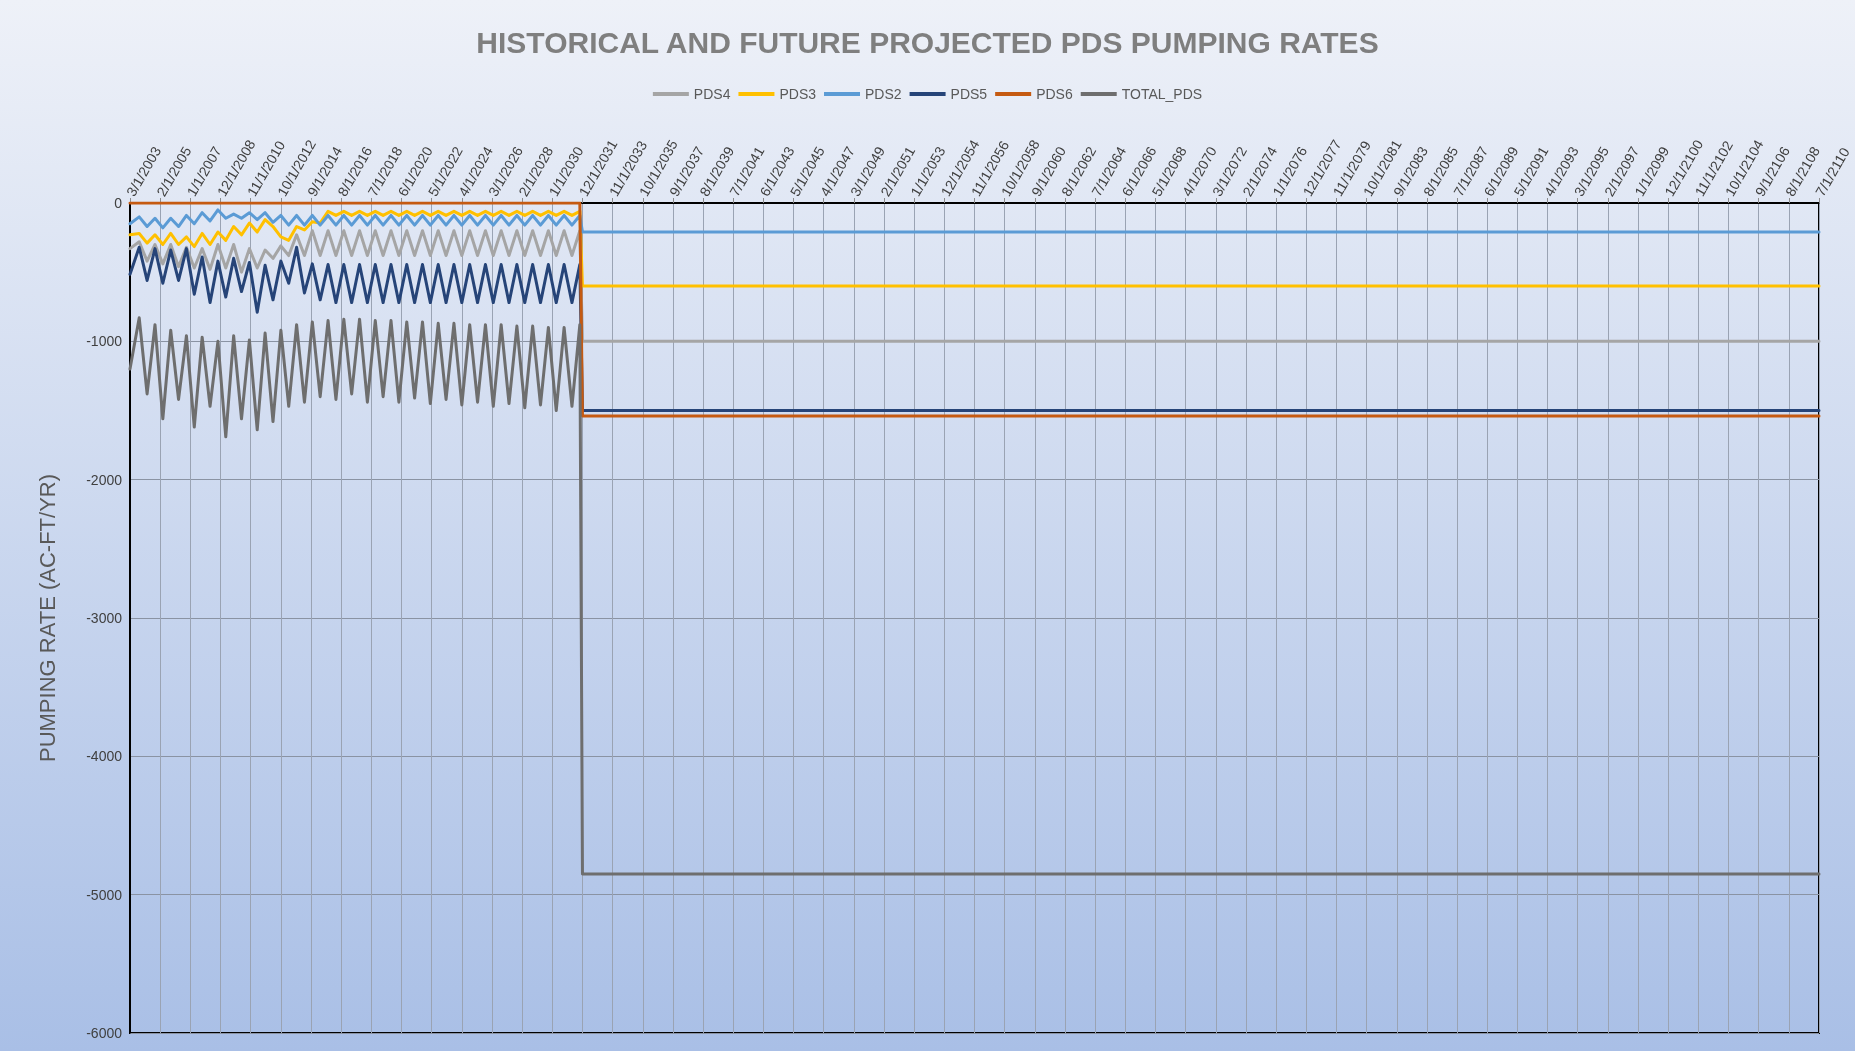 Image resolution: width=1855 pixels, height=1051 pixels. What do you see at coordinates (969, 94) in the screenshot?
I see `legend-label: PDS5` at bounding box center [969, 94].